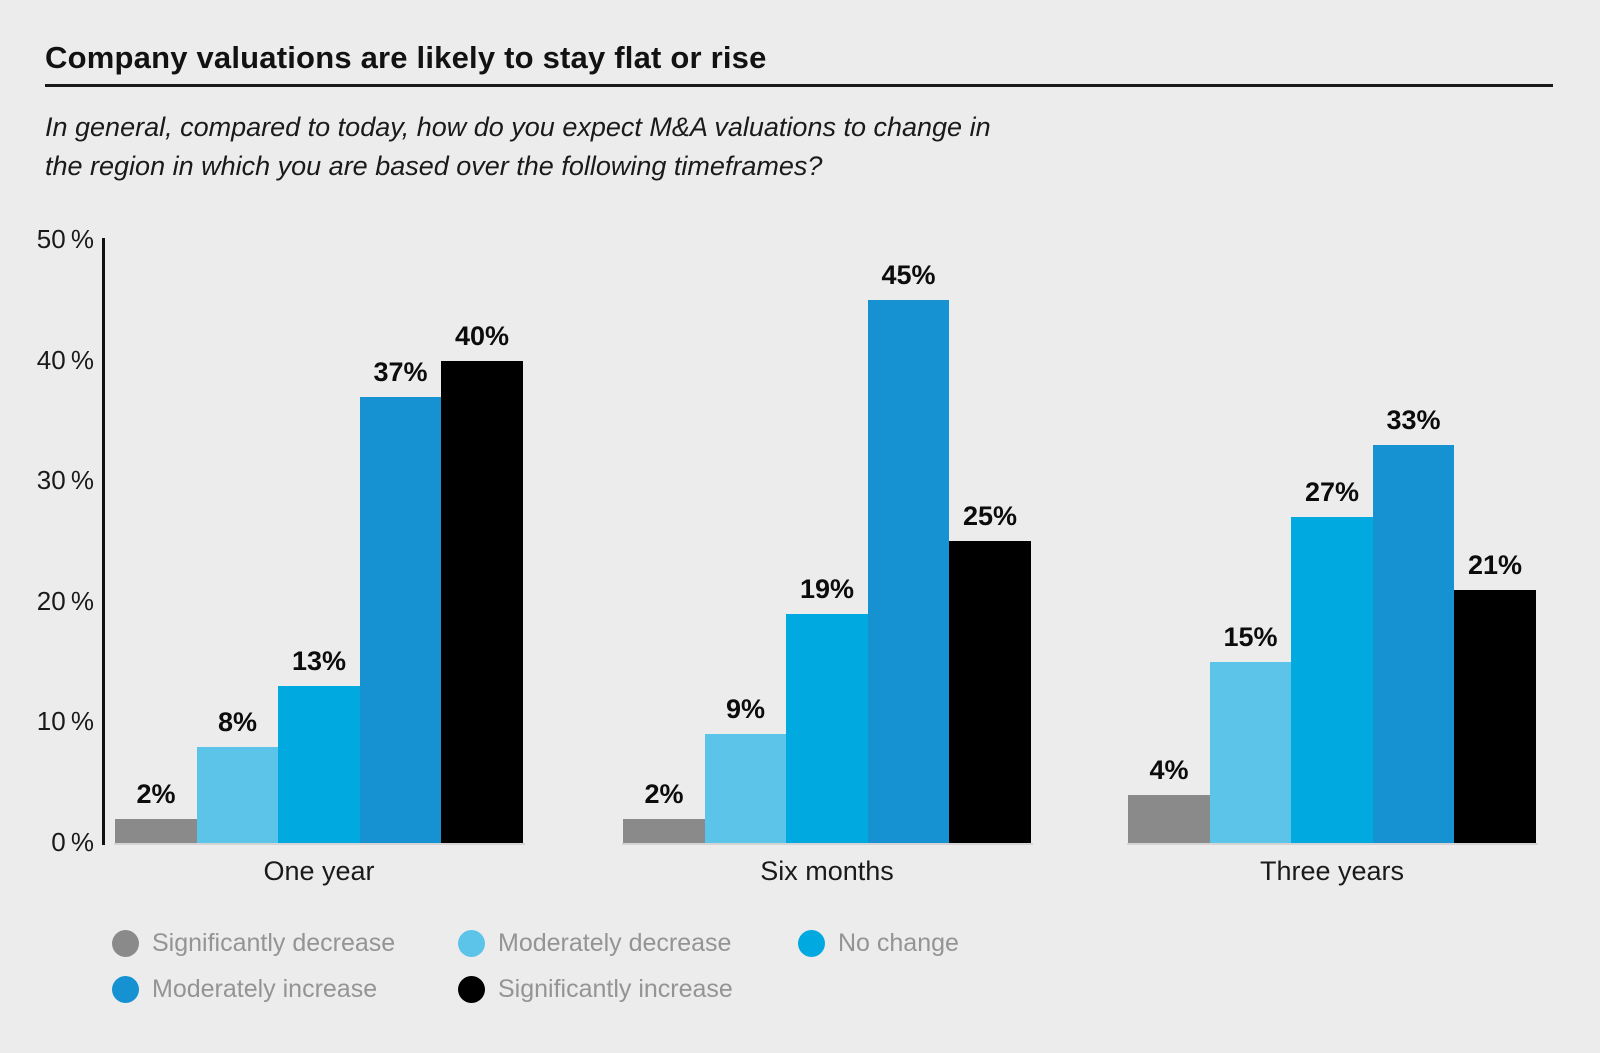 This screenshot has height=1053, width=1600. I want to click on bar-value-label: 9%, so click(745, 709).